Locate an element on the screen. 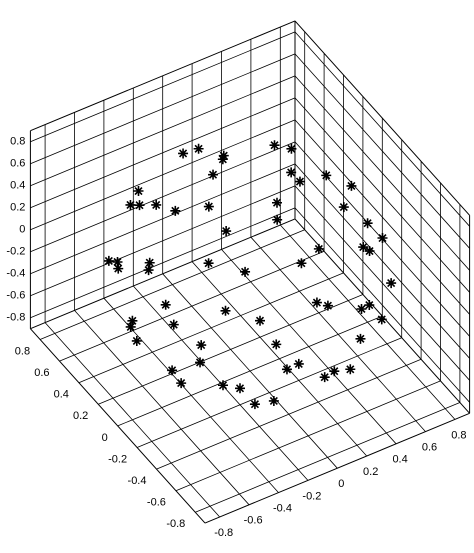 The width and height of the screenshot is (474, 553). z-tick-label: -0.8 is located at coordinates (15, 318).